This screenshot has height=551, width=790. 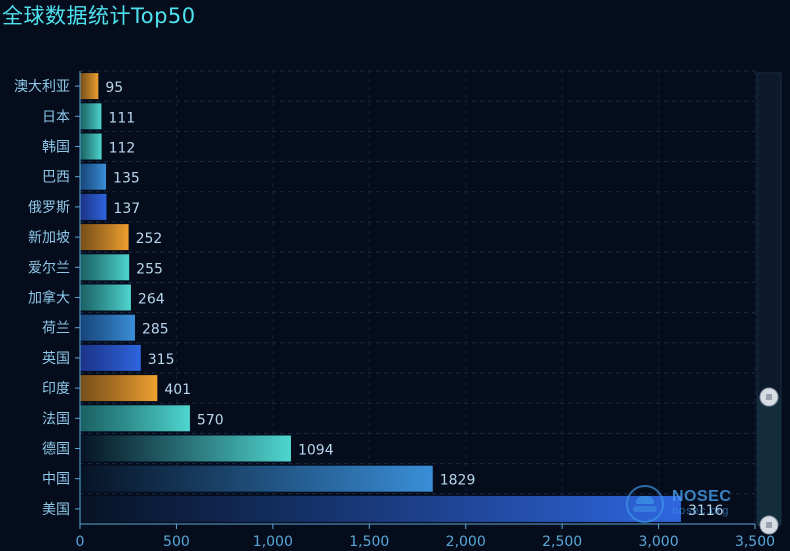 I want to click on value-label: 1829, so click(x=458, y=481).